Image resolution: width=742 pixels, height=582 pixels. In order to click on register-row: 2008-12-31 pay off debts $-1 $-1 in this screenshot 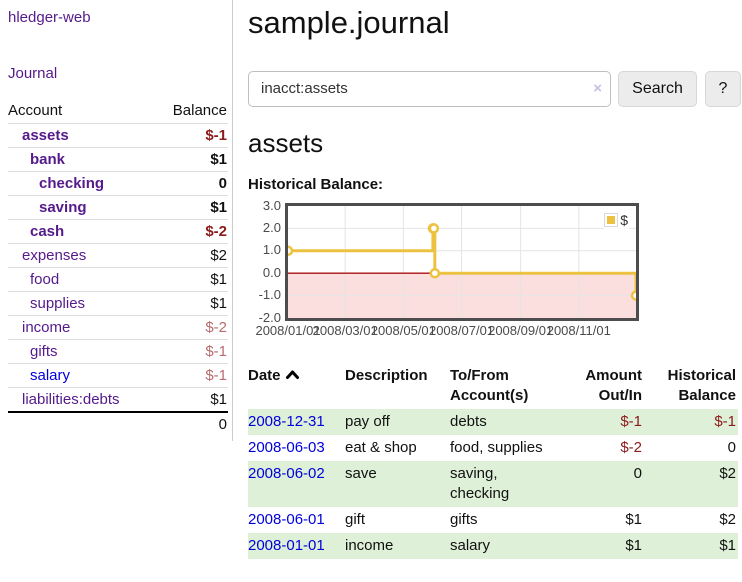, I will do `click(493, 421)`.